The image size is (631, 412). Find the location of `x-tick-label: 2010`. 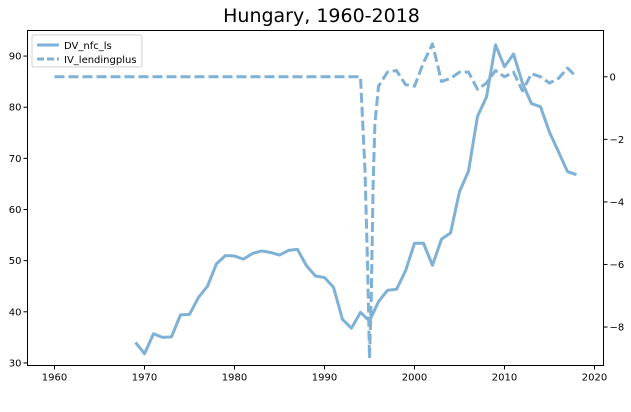

x-tick-label: 2010 is located at coordinates (504, 378).